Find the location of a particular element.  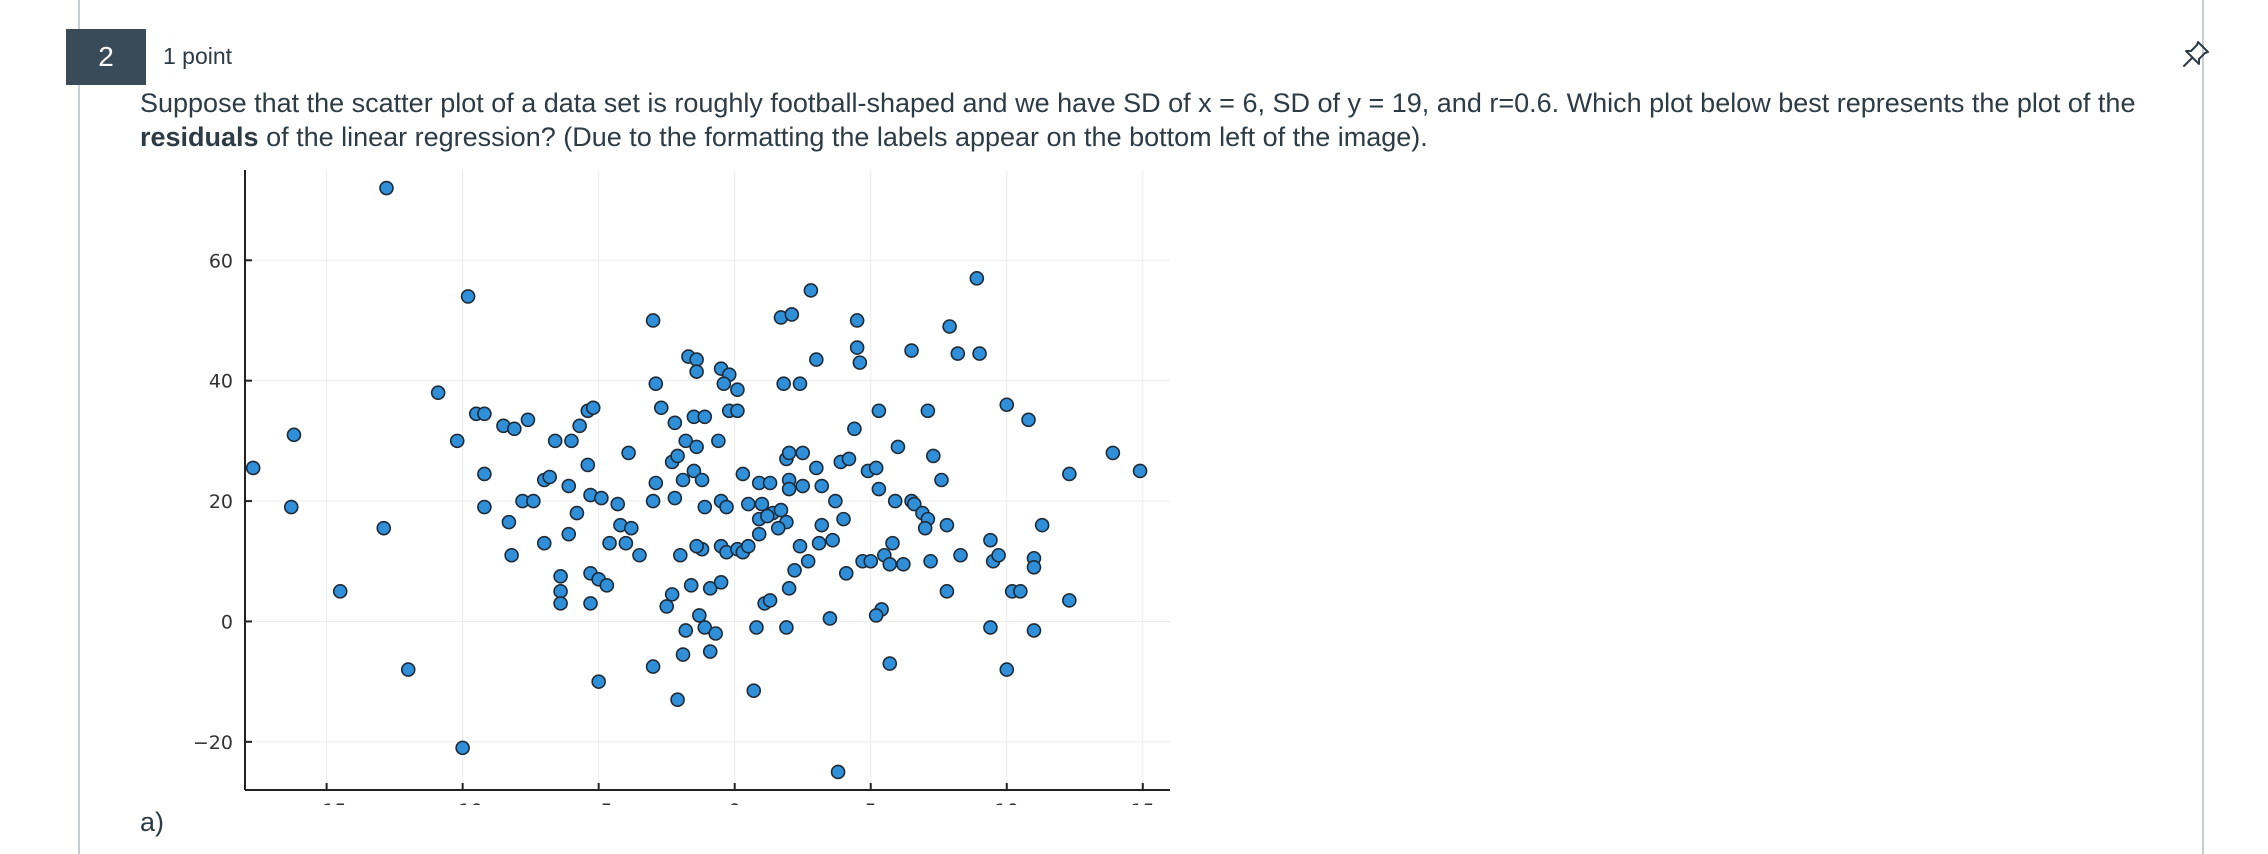

pin-icon is located at coordinates (2196, 54).